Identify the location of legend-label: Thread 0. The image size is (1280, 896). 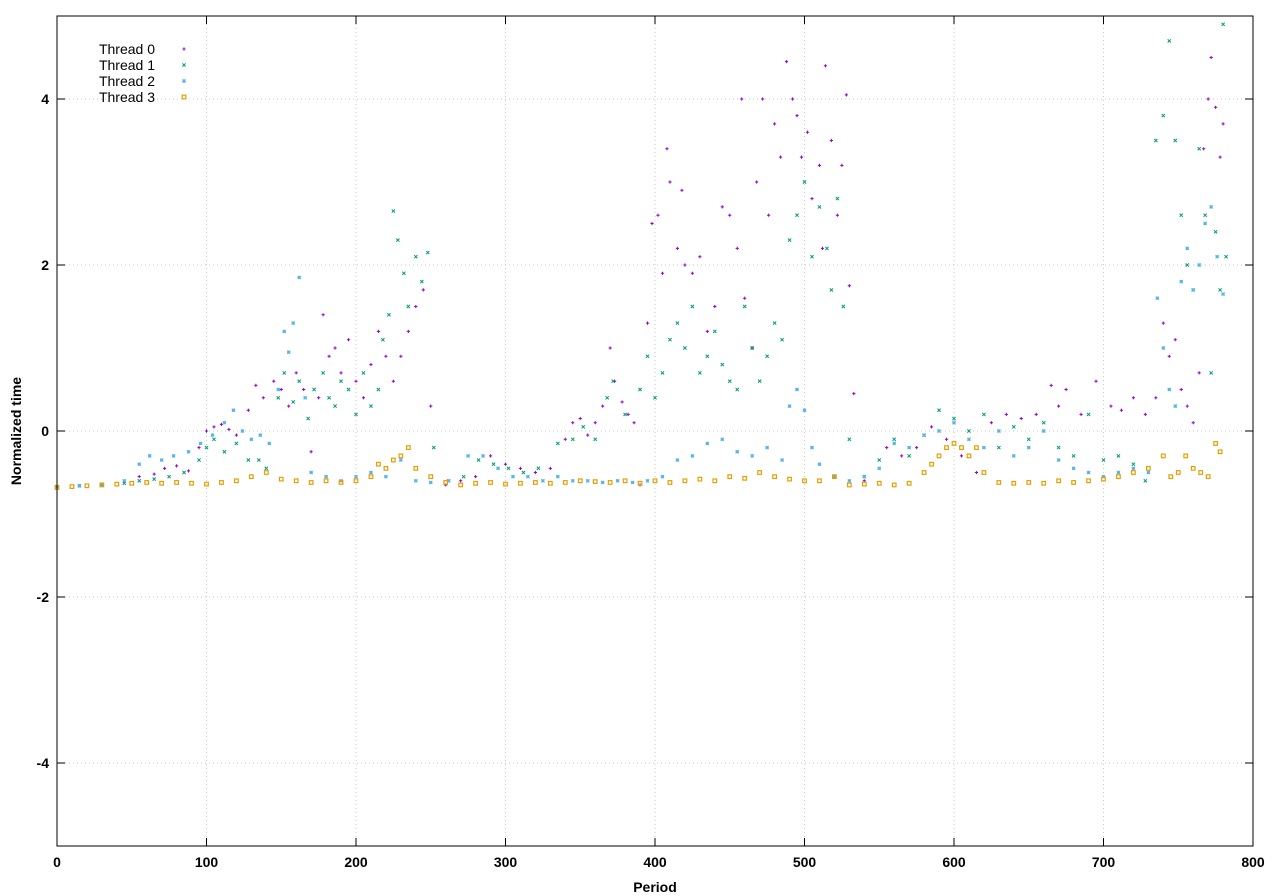
(127, 49).